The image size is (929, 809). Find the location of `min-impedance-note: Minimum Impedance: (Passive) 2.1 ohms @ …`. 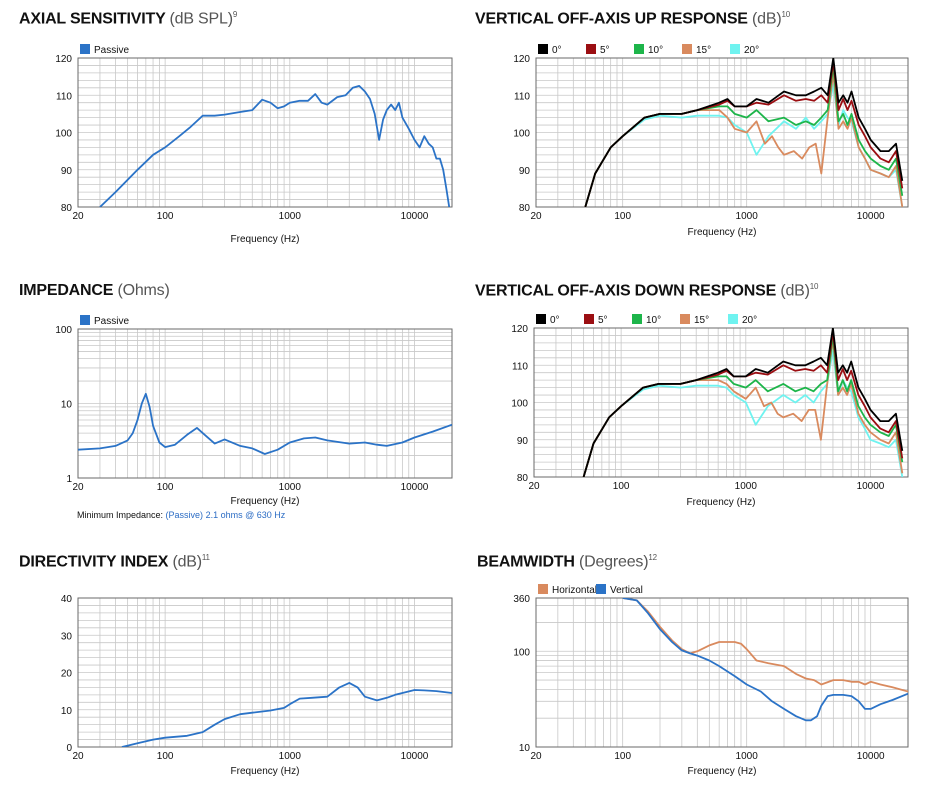

min-impedance-note: Minimum Impedance: (Passive) 2.1 ohms @ … is located at coordinates (181, 515).